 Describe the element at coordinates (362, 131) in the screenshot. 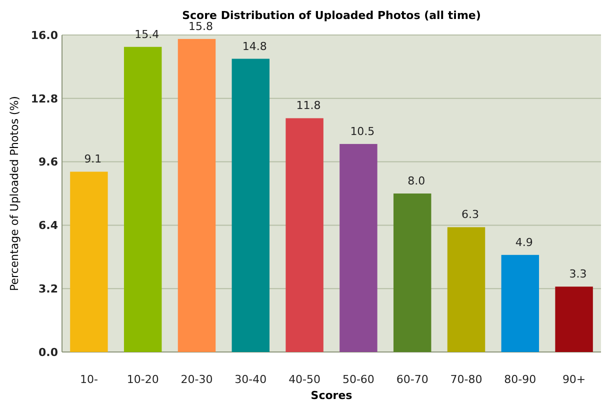

I see `data-label: 10.5` at that location.